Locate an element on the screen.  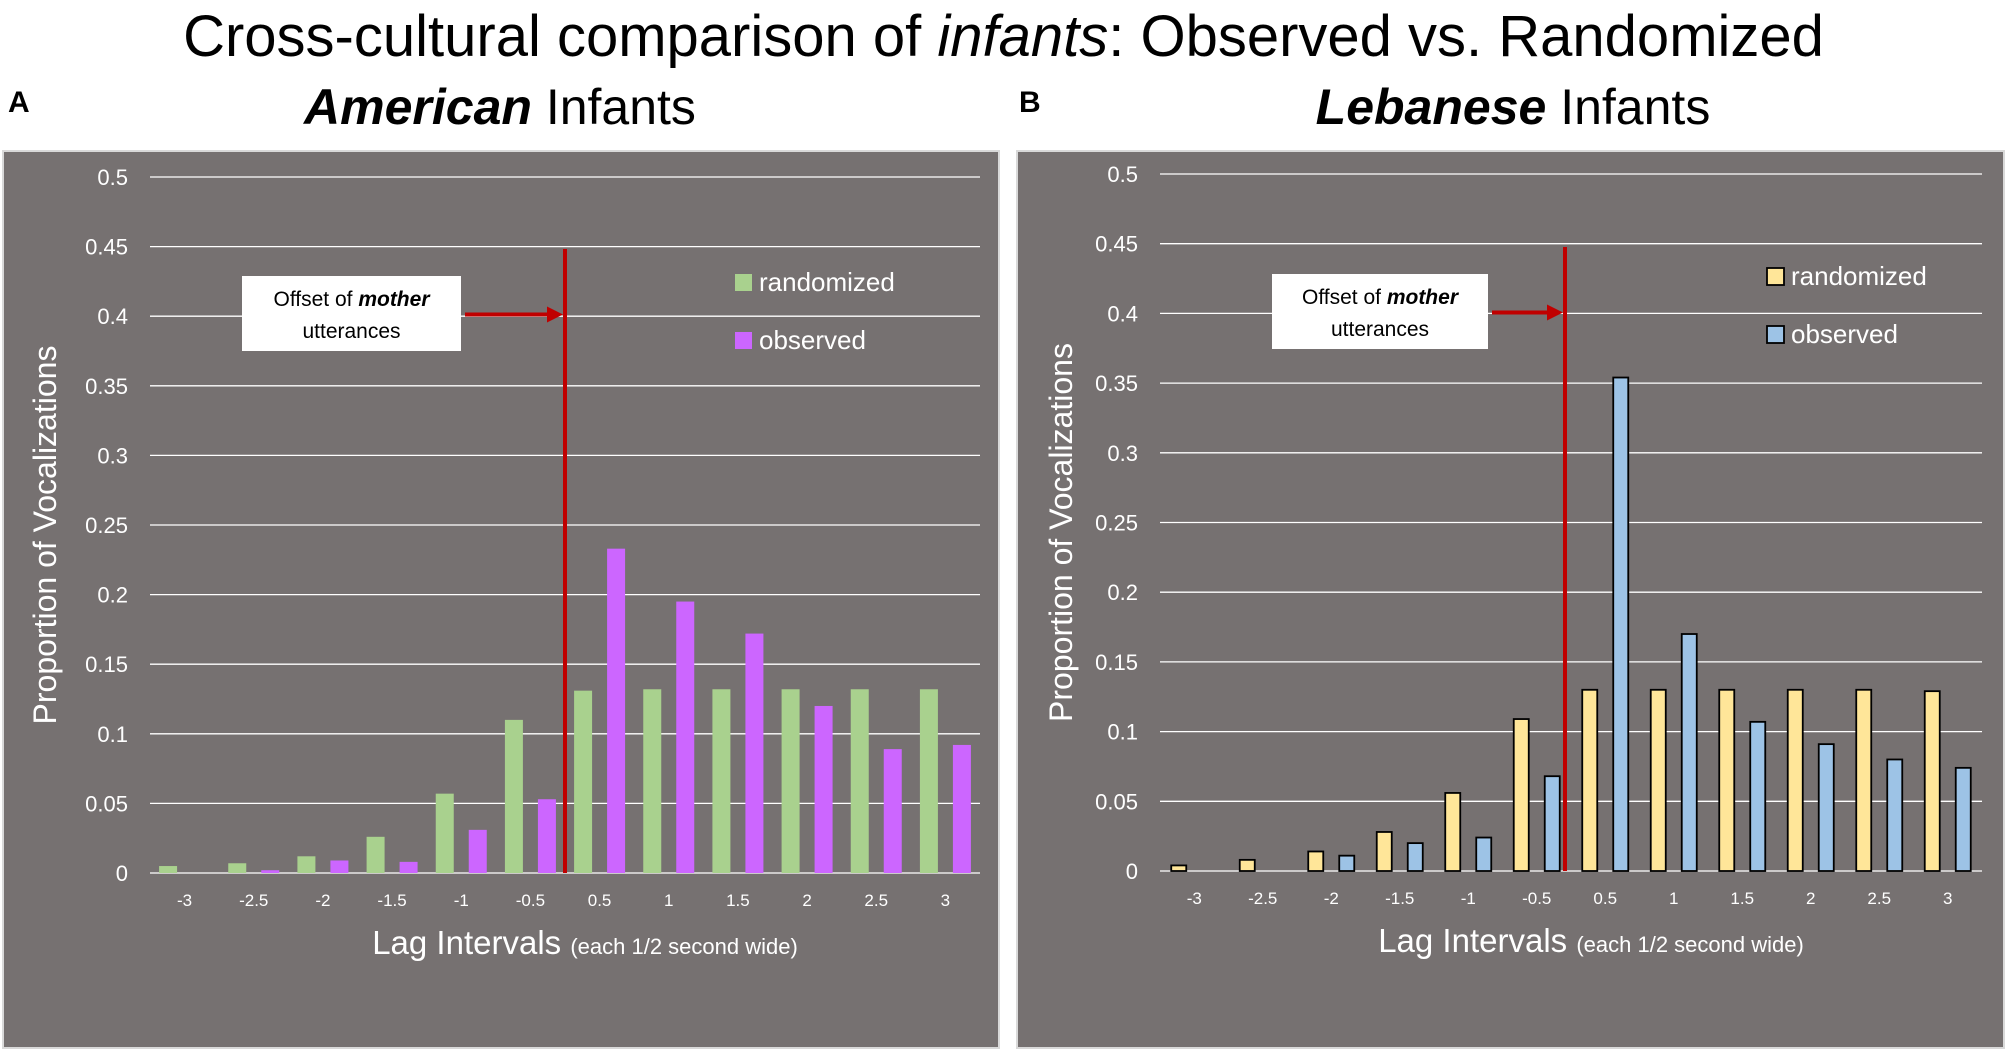
x-tick-label: -2 is located at coordinates (322, 900).